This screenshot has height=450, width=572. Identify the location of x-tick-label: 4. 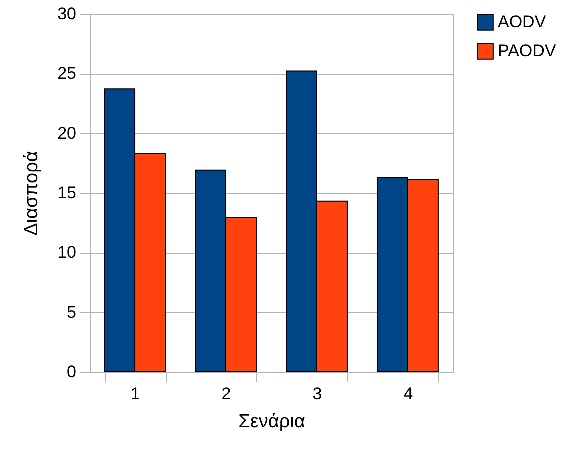
(409, 394).